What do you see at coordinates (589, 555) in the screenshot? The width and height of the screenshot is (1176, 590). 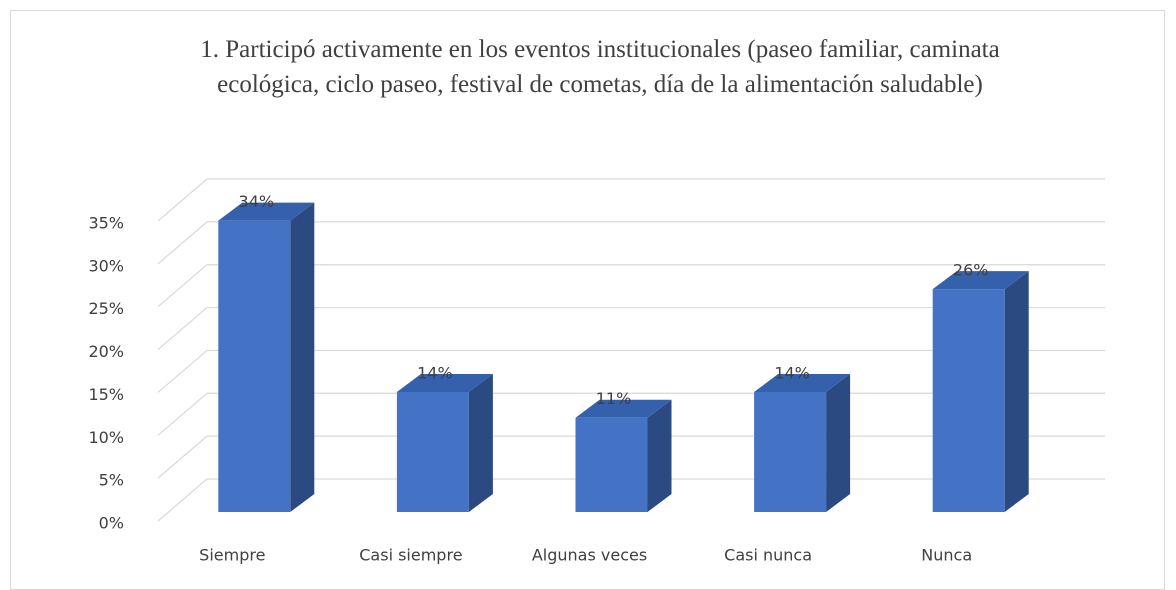 I see `x-tick-label: Algunas veces` at bounding box center [589, 555].